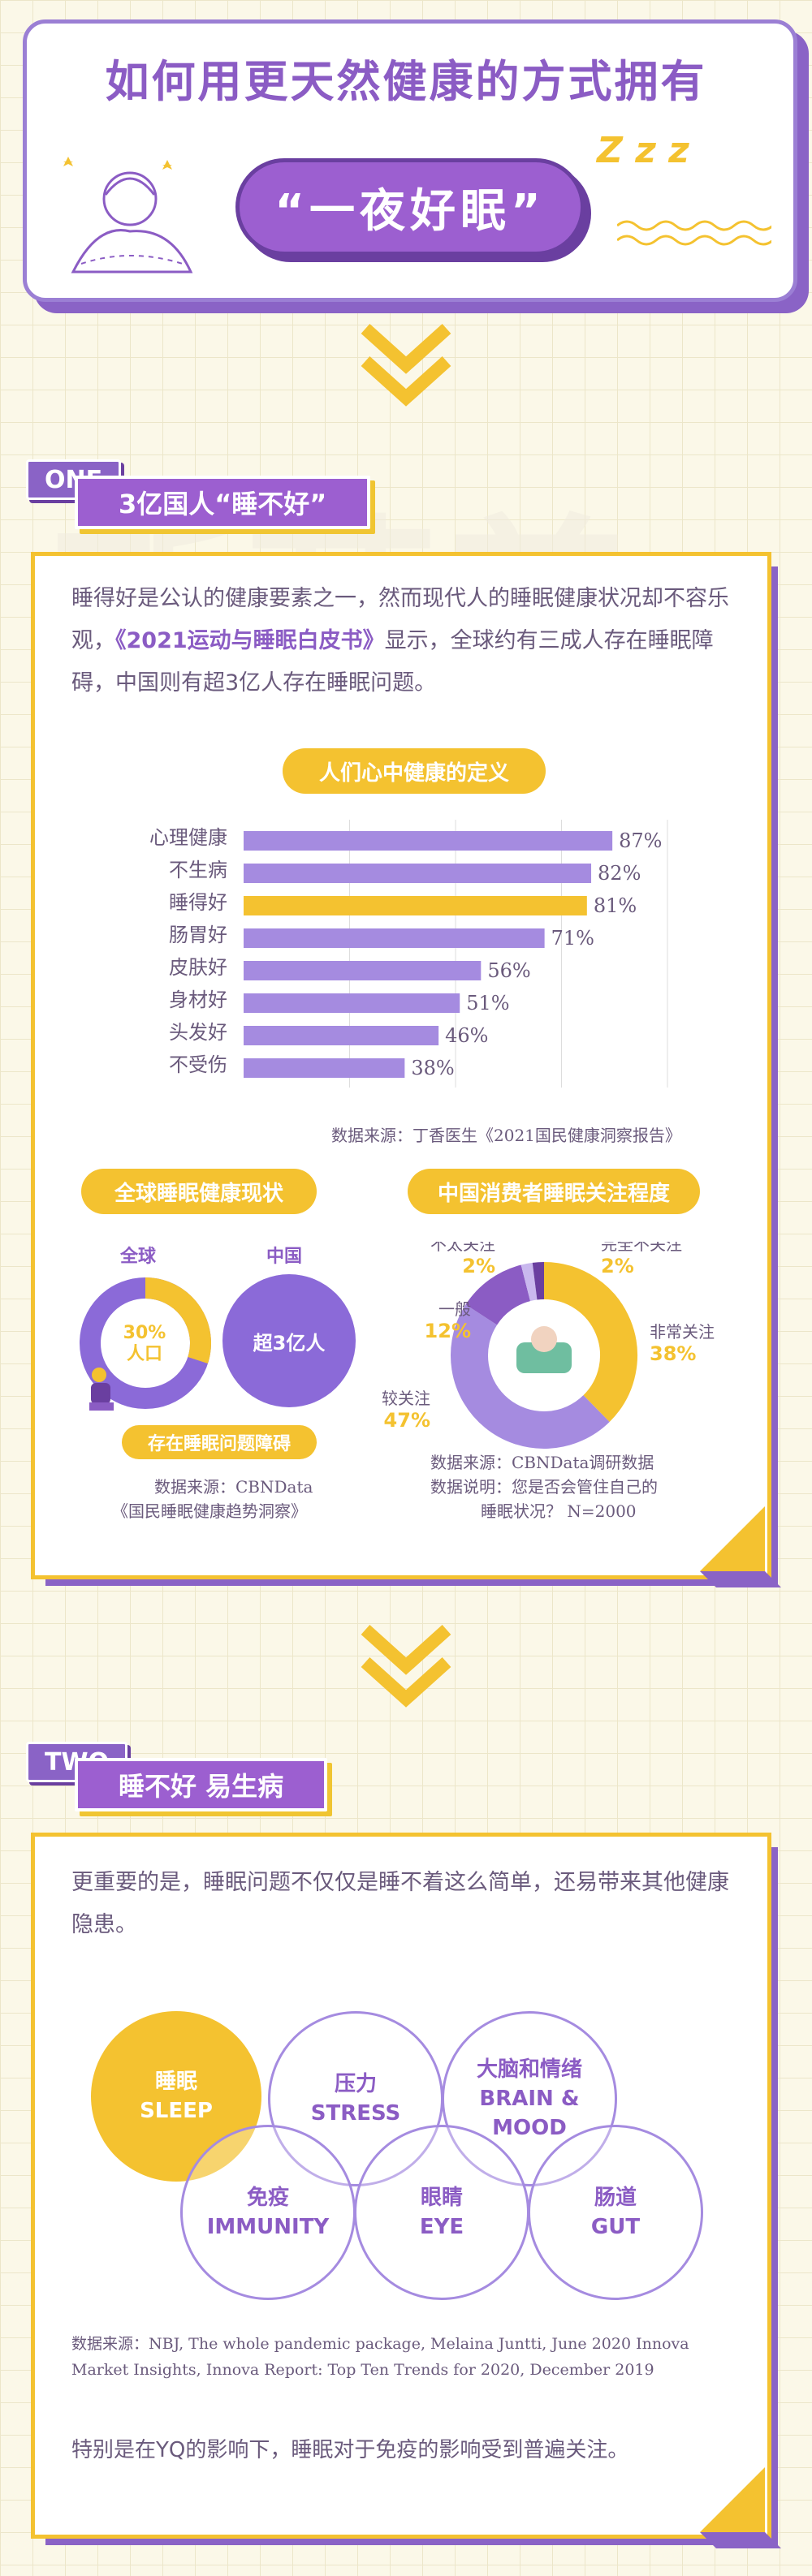 The height and width of the screenshot is (2576, 812). What do you see at coordinates (554, 1192) in the screenshot?
I see `concern-chart-title: 中国消费者睡眠关注程度` at bounding box center [554, 1192].